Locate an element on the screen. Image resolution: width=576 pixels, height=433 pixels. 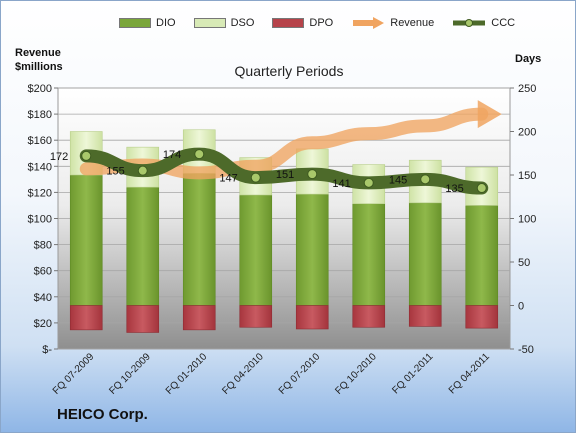
legend: DIO DSO DPO Revenue CCC is located at coordinates (317, 23).